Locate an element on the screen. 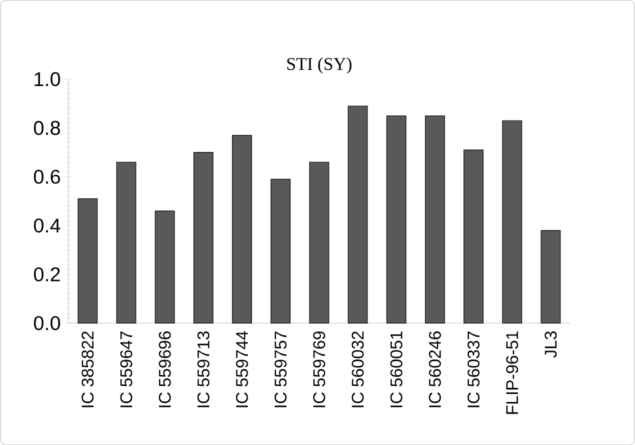 This screenshot has width=635, height=445. x-tick-label: IC 385822 is located at coordinates (88, 369).